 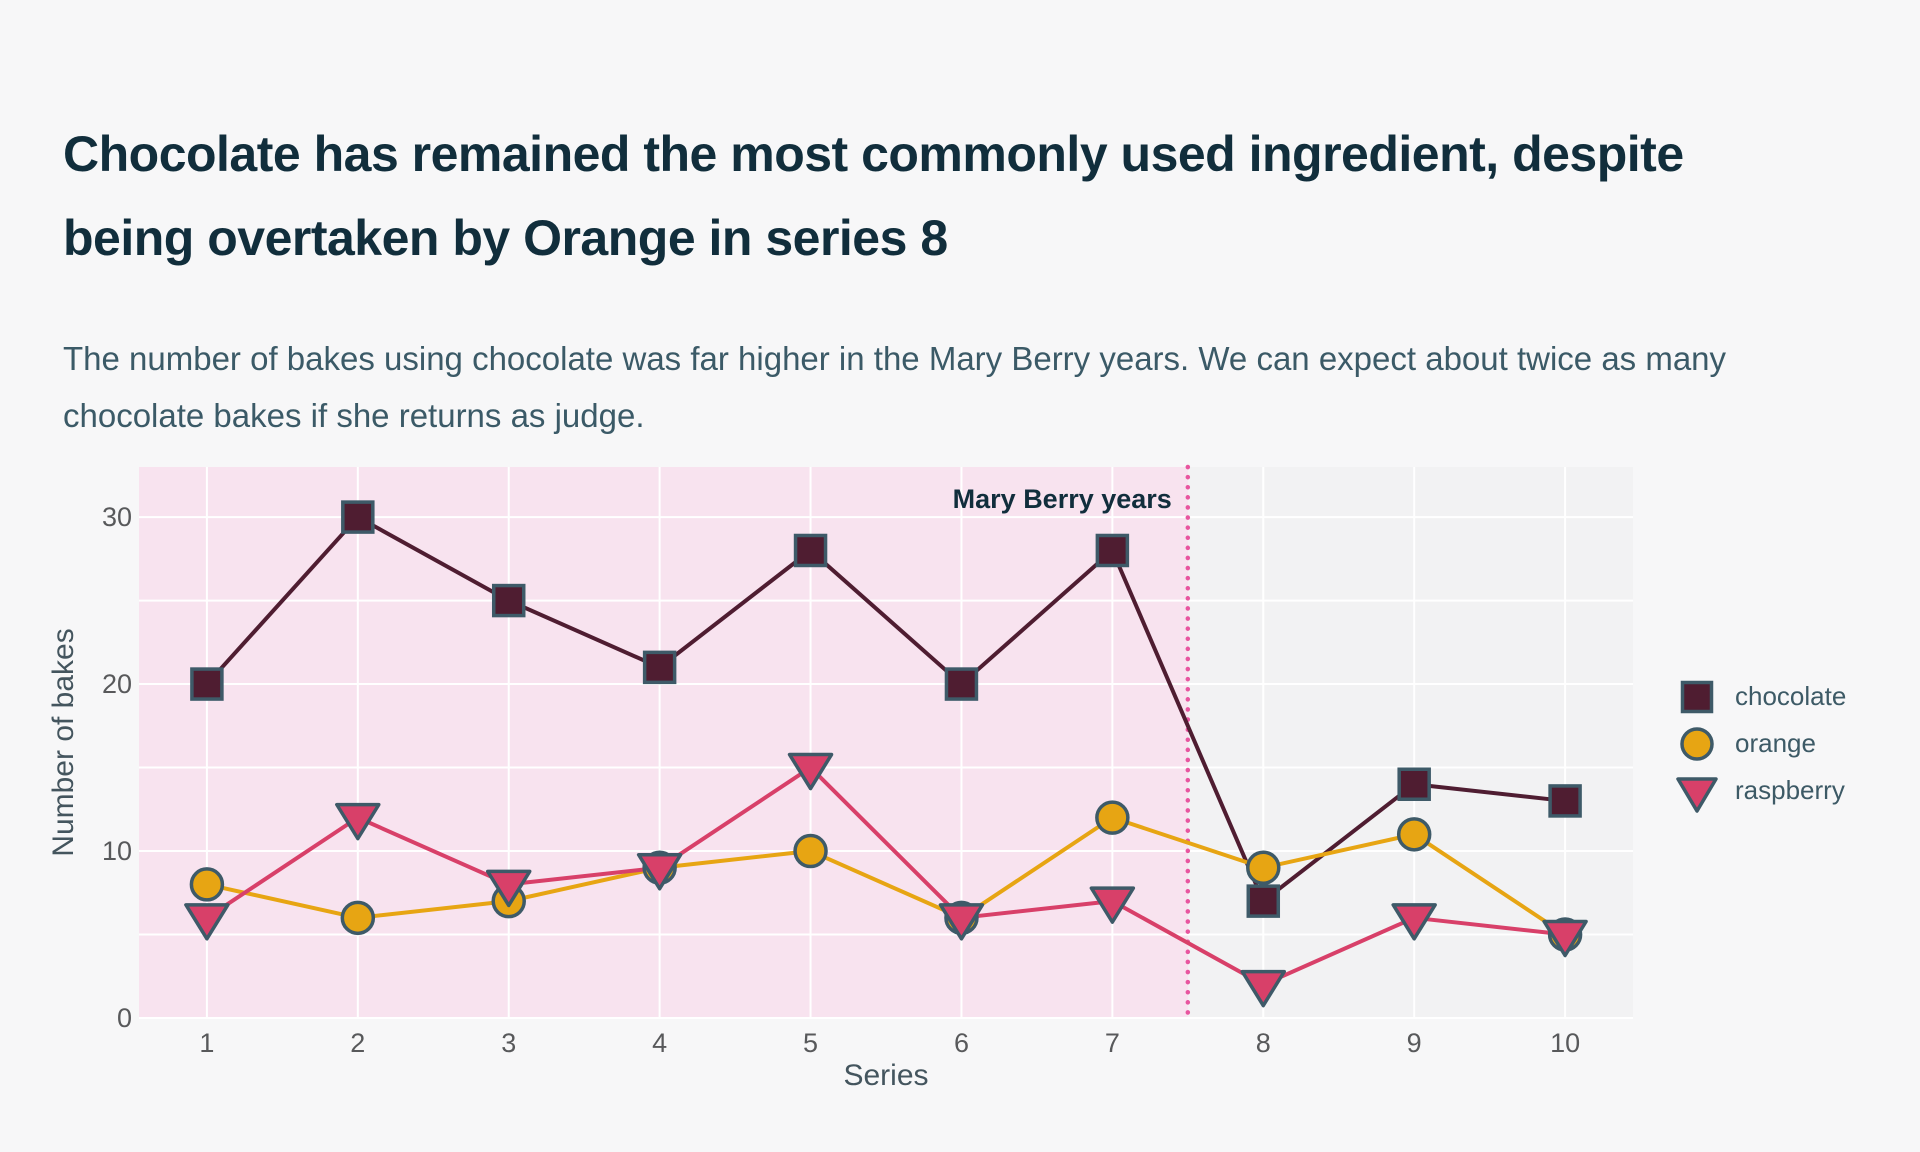 I want to click on x-tick-label-9: 9, so click(x=1414, y=1043).